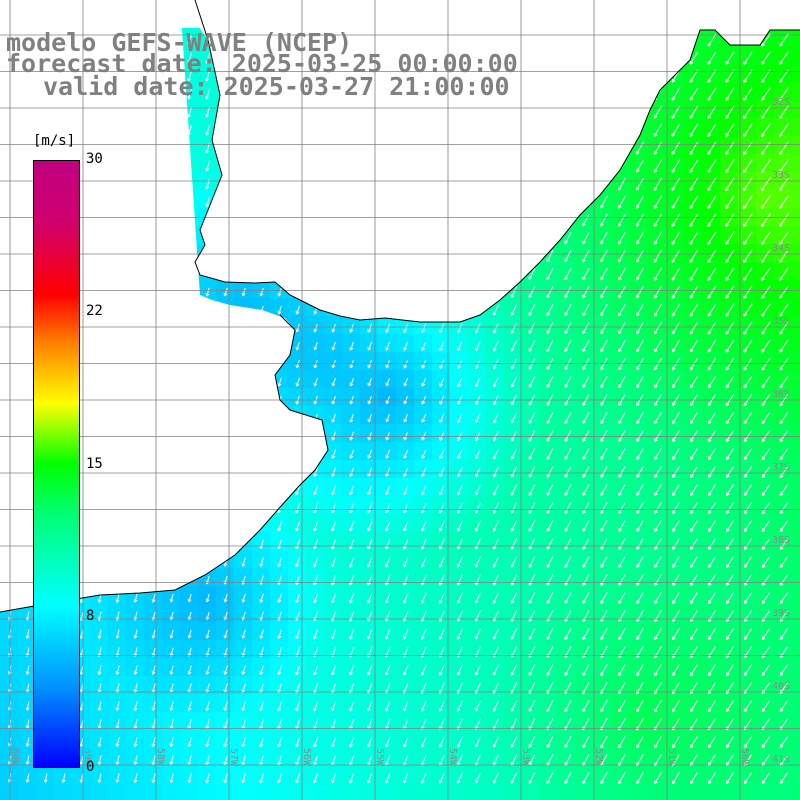 Image resolution: width=800 pixels, height=800 pixels. Describe the element at coordinates (781, 321) in the screenshot. I see `latitude-label: 35S` at that location.